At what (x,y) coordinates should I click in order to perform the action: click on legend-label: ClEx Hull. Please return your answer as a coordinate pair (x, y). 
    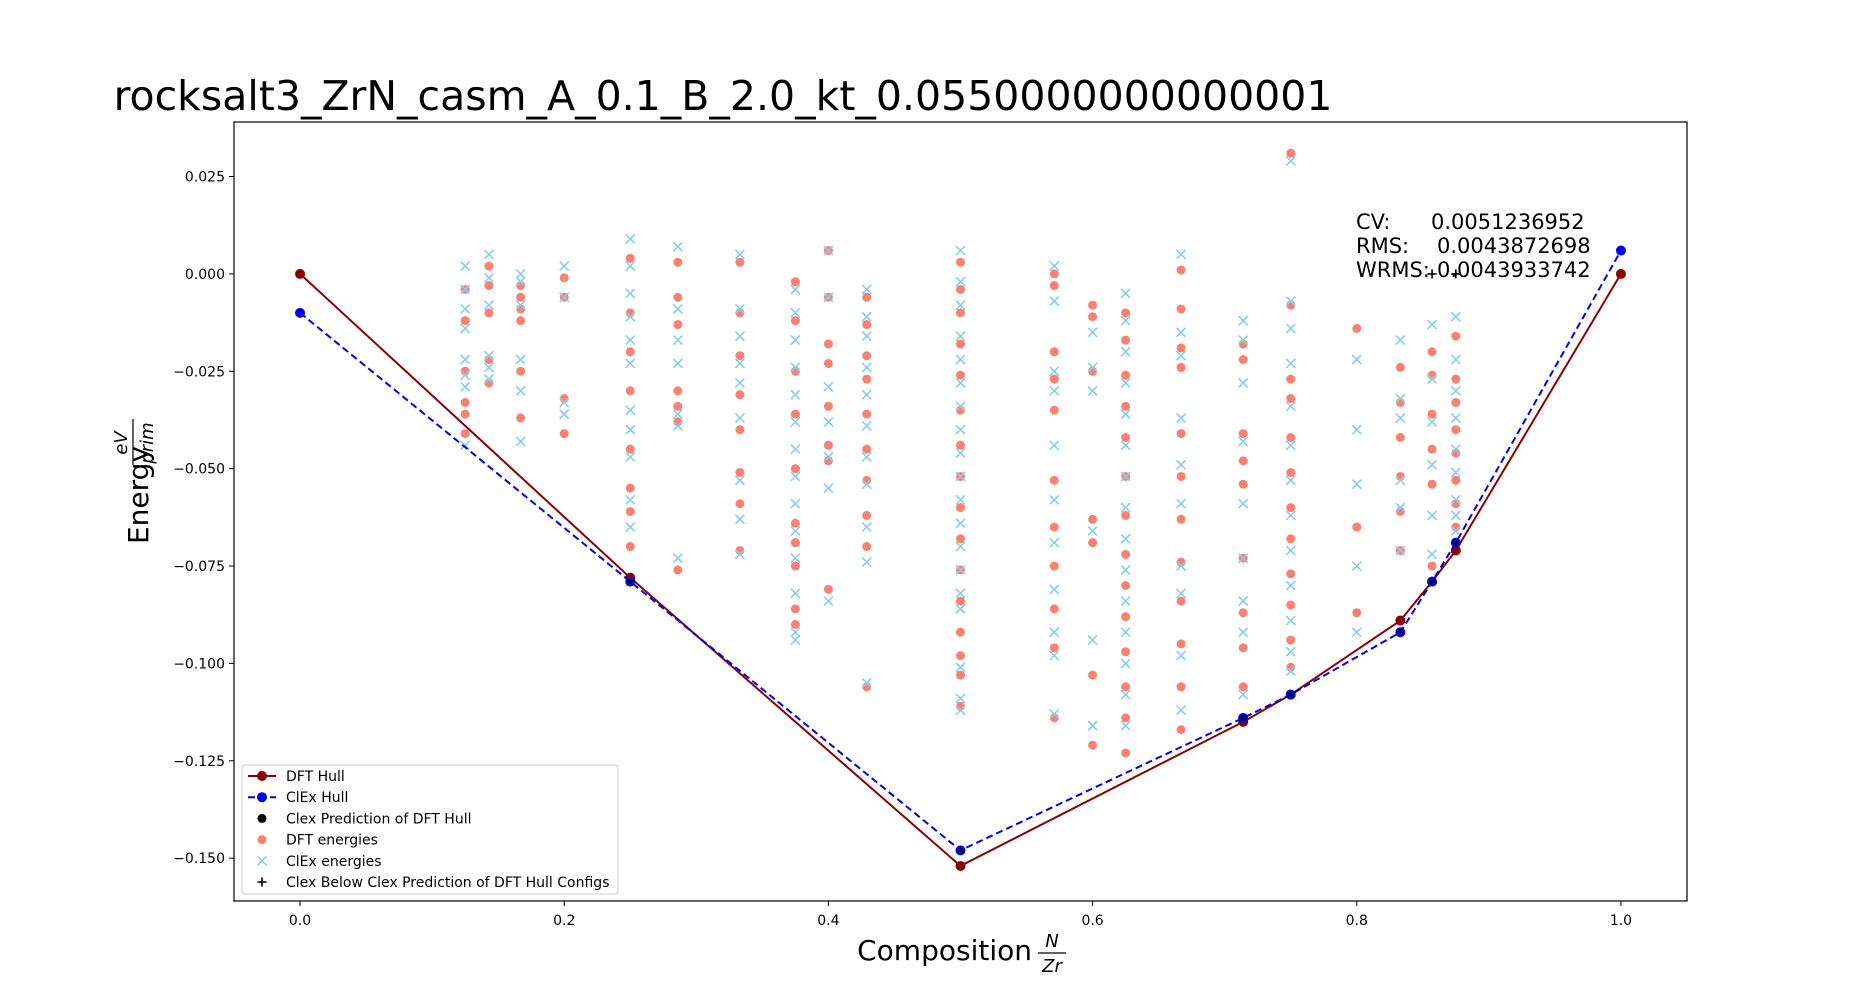
    Looking at the image, I should click on (317, 798).